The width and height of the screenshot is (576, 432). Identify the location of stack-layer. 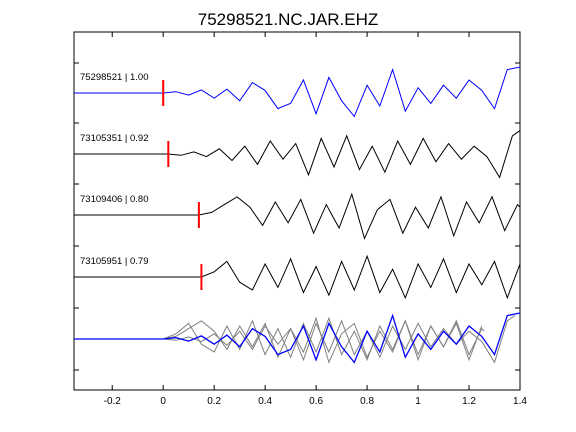
(297, 338).